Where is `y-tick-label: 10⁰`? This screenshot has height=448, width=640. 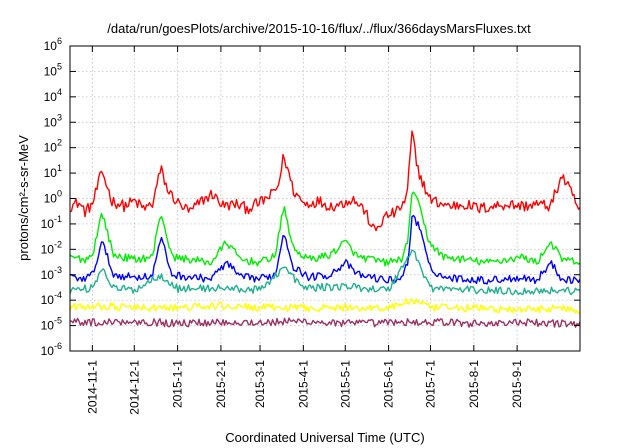 y-tick-label: 10⁰ is located at coordinates (53, 197).